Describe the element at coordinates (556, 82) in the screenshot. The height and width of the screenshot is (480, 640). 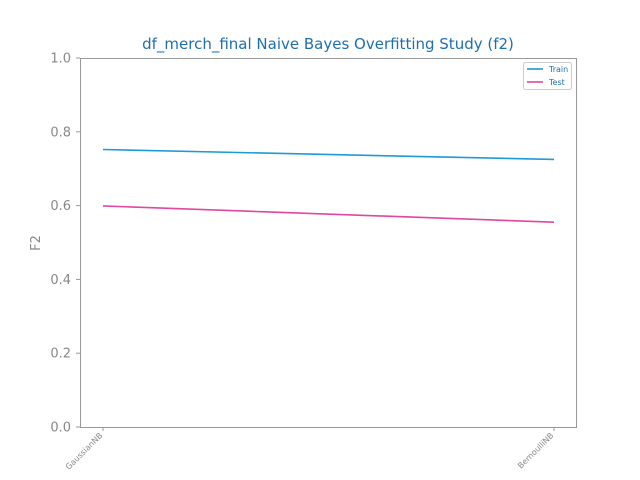
I see `legend-label-test: Test` at that location.